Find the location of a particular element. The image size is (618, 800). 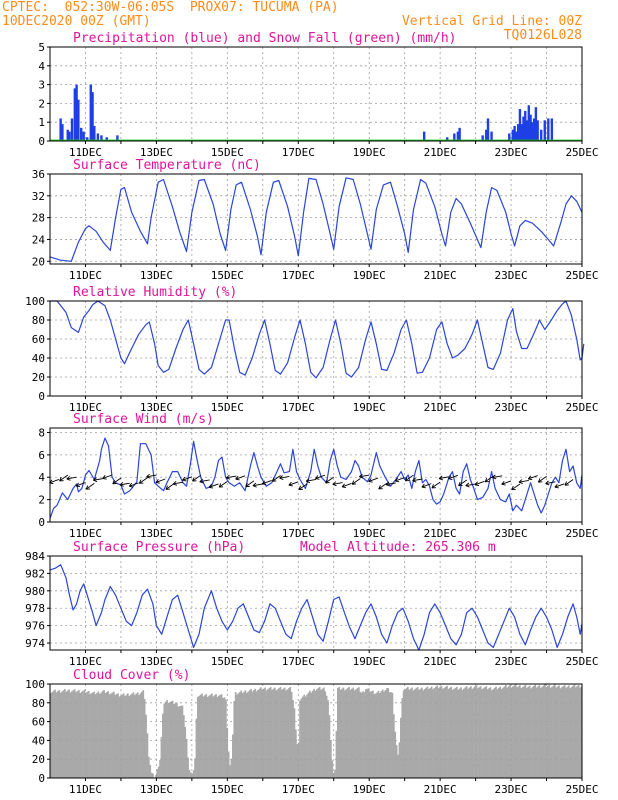

pres-series-line is located at coordinates (316, 607).